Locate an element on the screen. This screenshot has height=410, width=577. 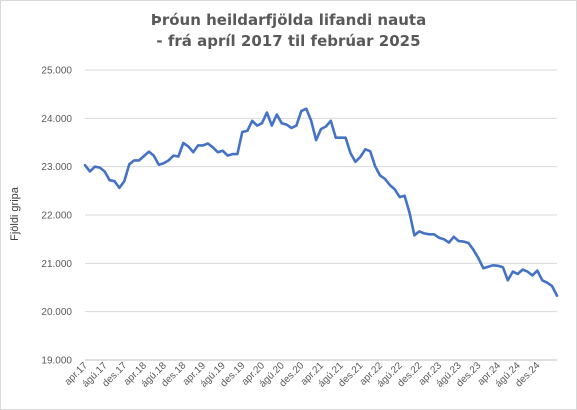
y-tick-label: 24.000 is located at coordinates (56, 119).